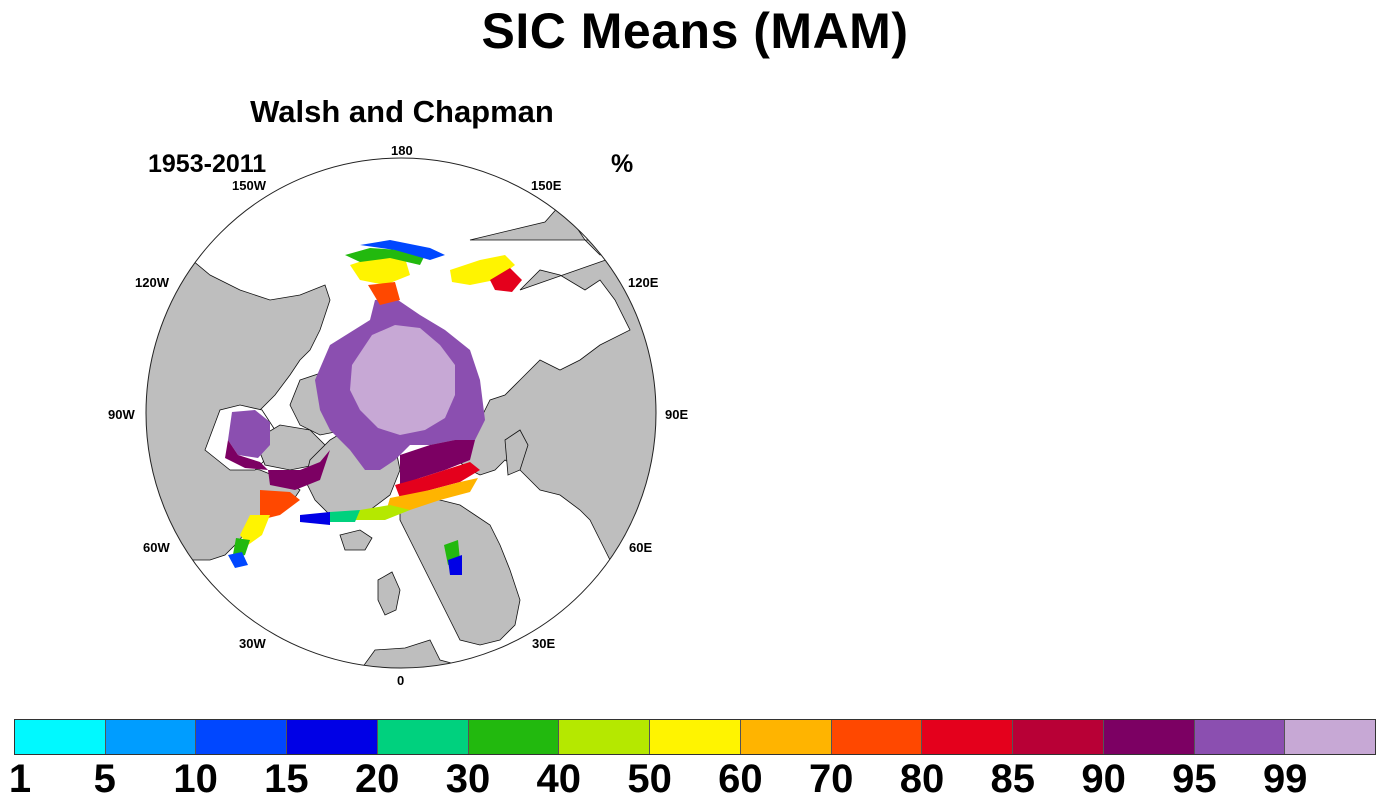  What do you see at coordinates (402, 150) in the screenshot?
I see `lon-label-180: 180` at bounding box center [402, 150].